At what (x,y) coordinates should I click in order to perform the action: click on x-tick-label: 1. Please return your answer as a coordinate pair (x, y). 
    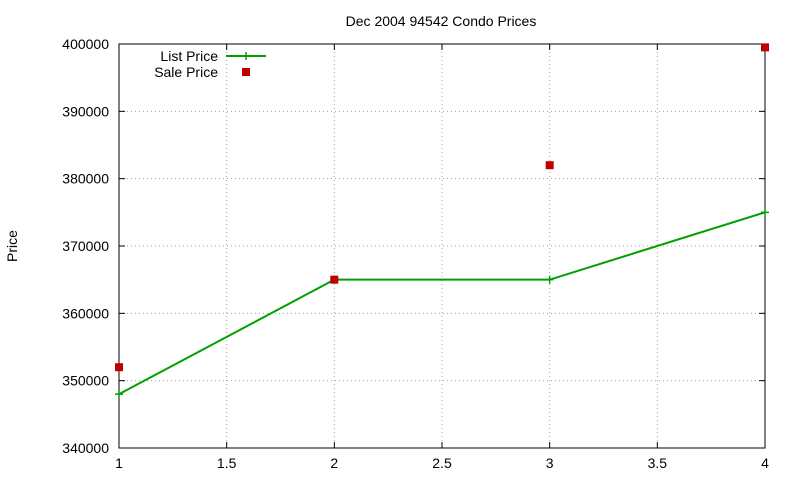
    Looking at the image, I should click on (119, 463).